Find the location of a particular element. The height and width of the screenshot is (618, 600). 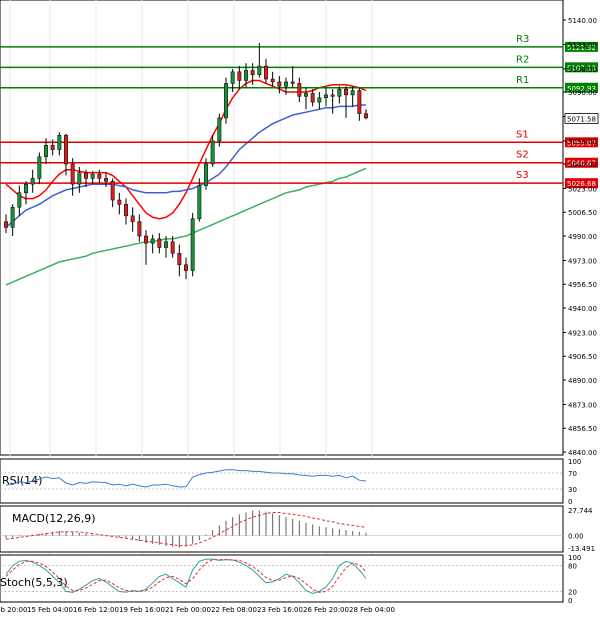

stoch-k-line is located at coordinates (186, 576).